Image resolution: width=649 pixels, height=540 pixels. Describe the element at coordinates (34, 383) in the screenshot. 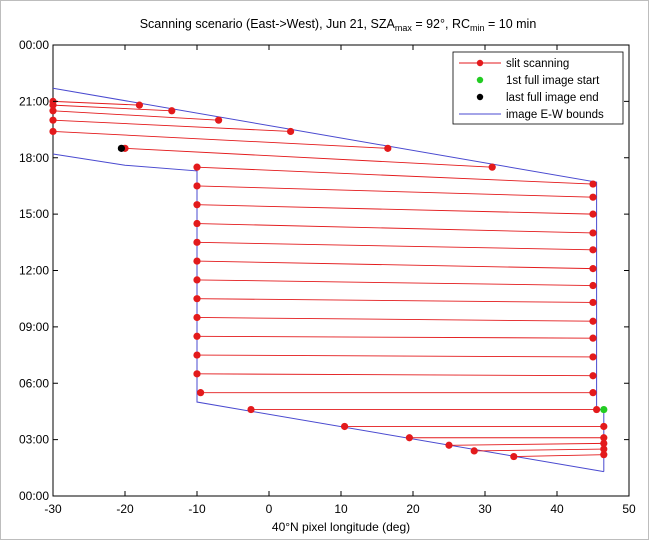

I see `y-tick-label: 06:00` at that location.